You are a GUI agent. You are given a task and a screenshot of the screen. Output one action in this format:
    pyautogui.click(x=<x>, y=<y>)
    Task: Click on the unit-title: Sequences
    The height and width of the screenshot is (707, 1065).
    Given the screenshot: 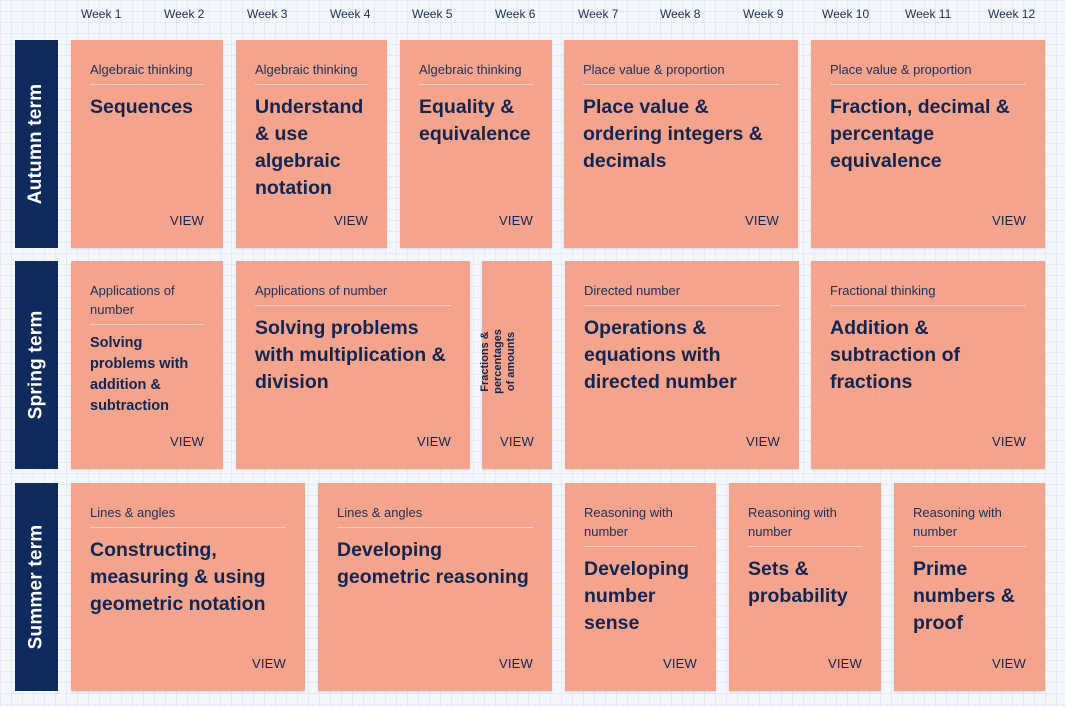 What is the action you would take?
    pyautogui.click(x=141, y=107)
    